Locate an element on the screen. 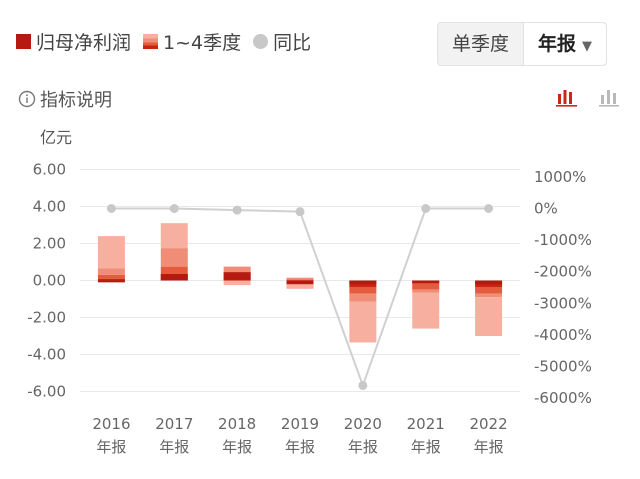 This screenshot has height=479, width=640. y2-tick-label: 1000% is located at coordinates (560, 177).